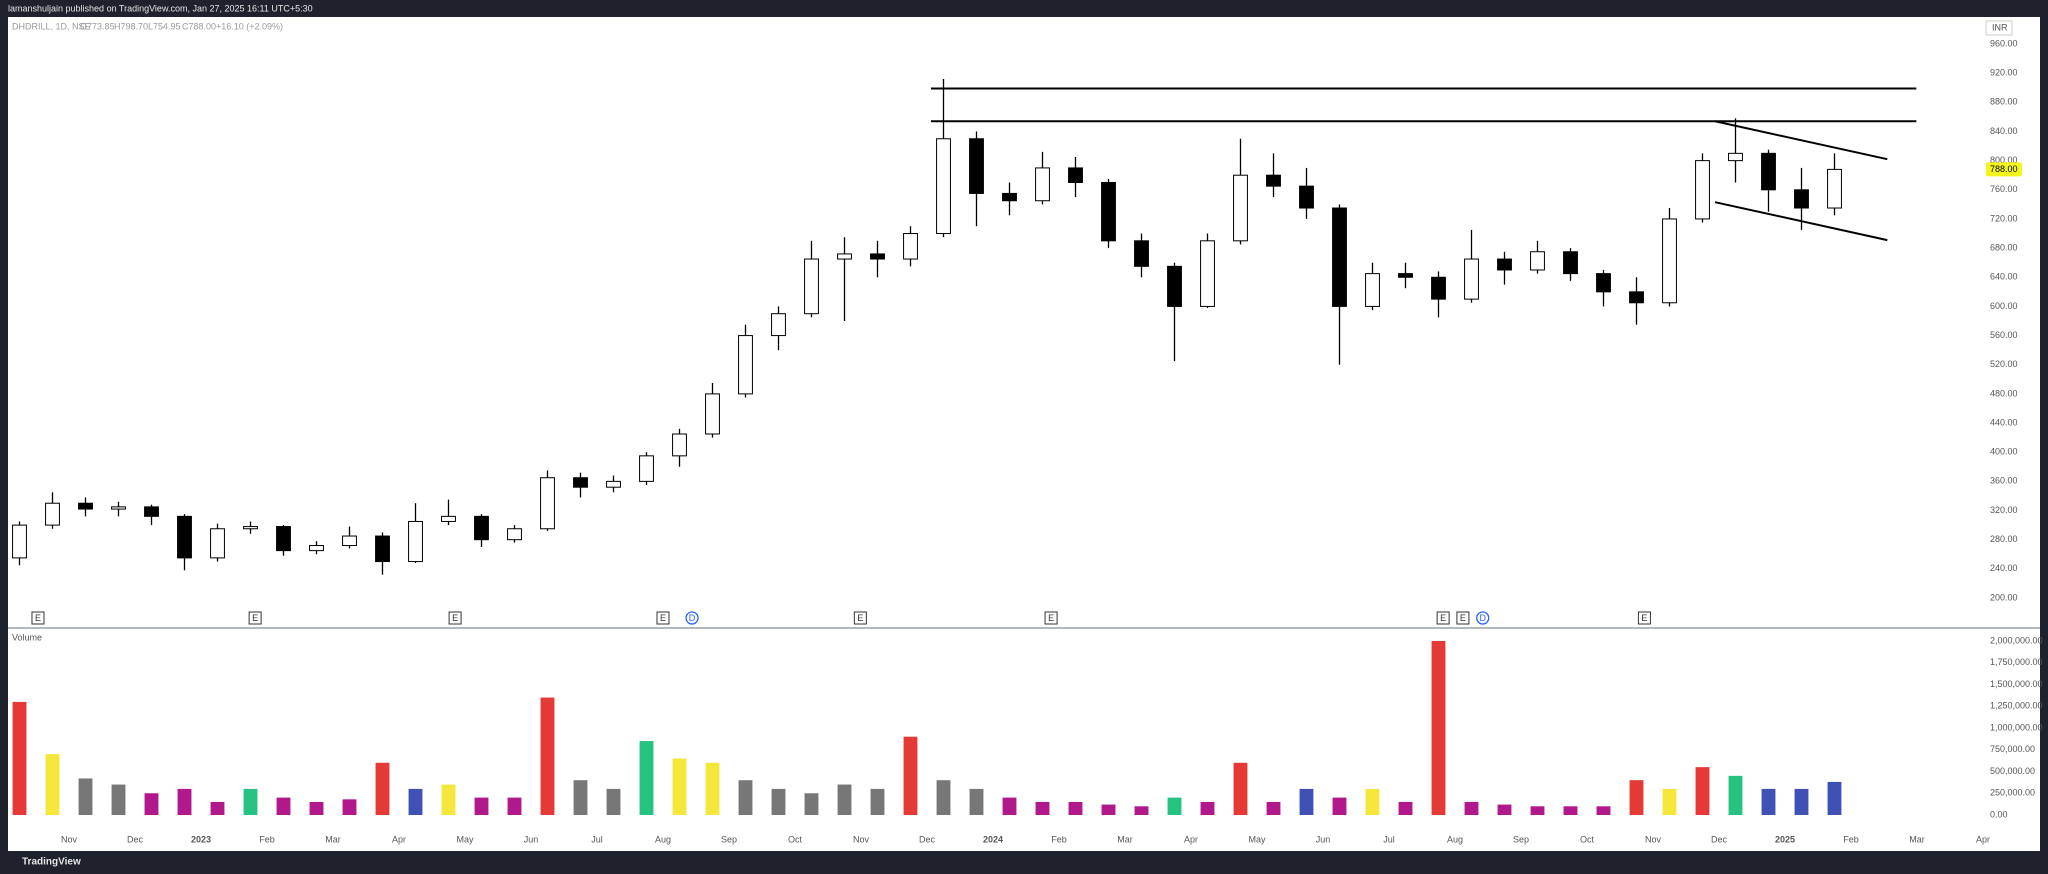  Describe the element at coordinates (2004, 218) in the screenshot. I see `price-tick-label: 720.00` at that location.